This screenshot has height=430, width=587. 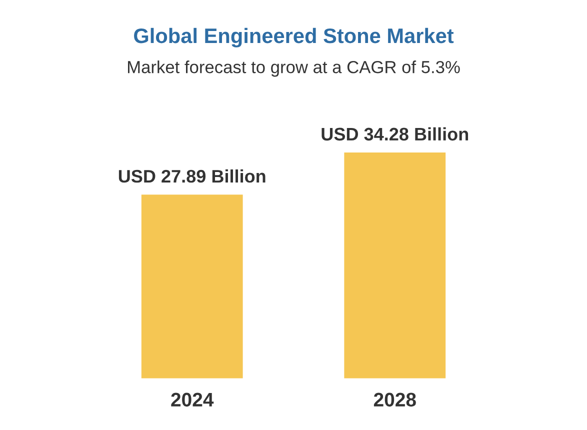 What do you see at coordinates (294, 38) in the screenshot?
I see `chart-title: Global Engineered Stone Market` at bounding box center [294, 38].